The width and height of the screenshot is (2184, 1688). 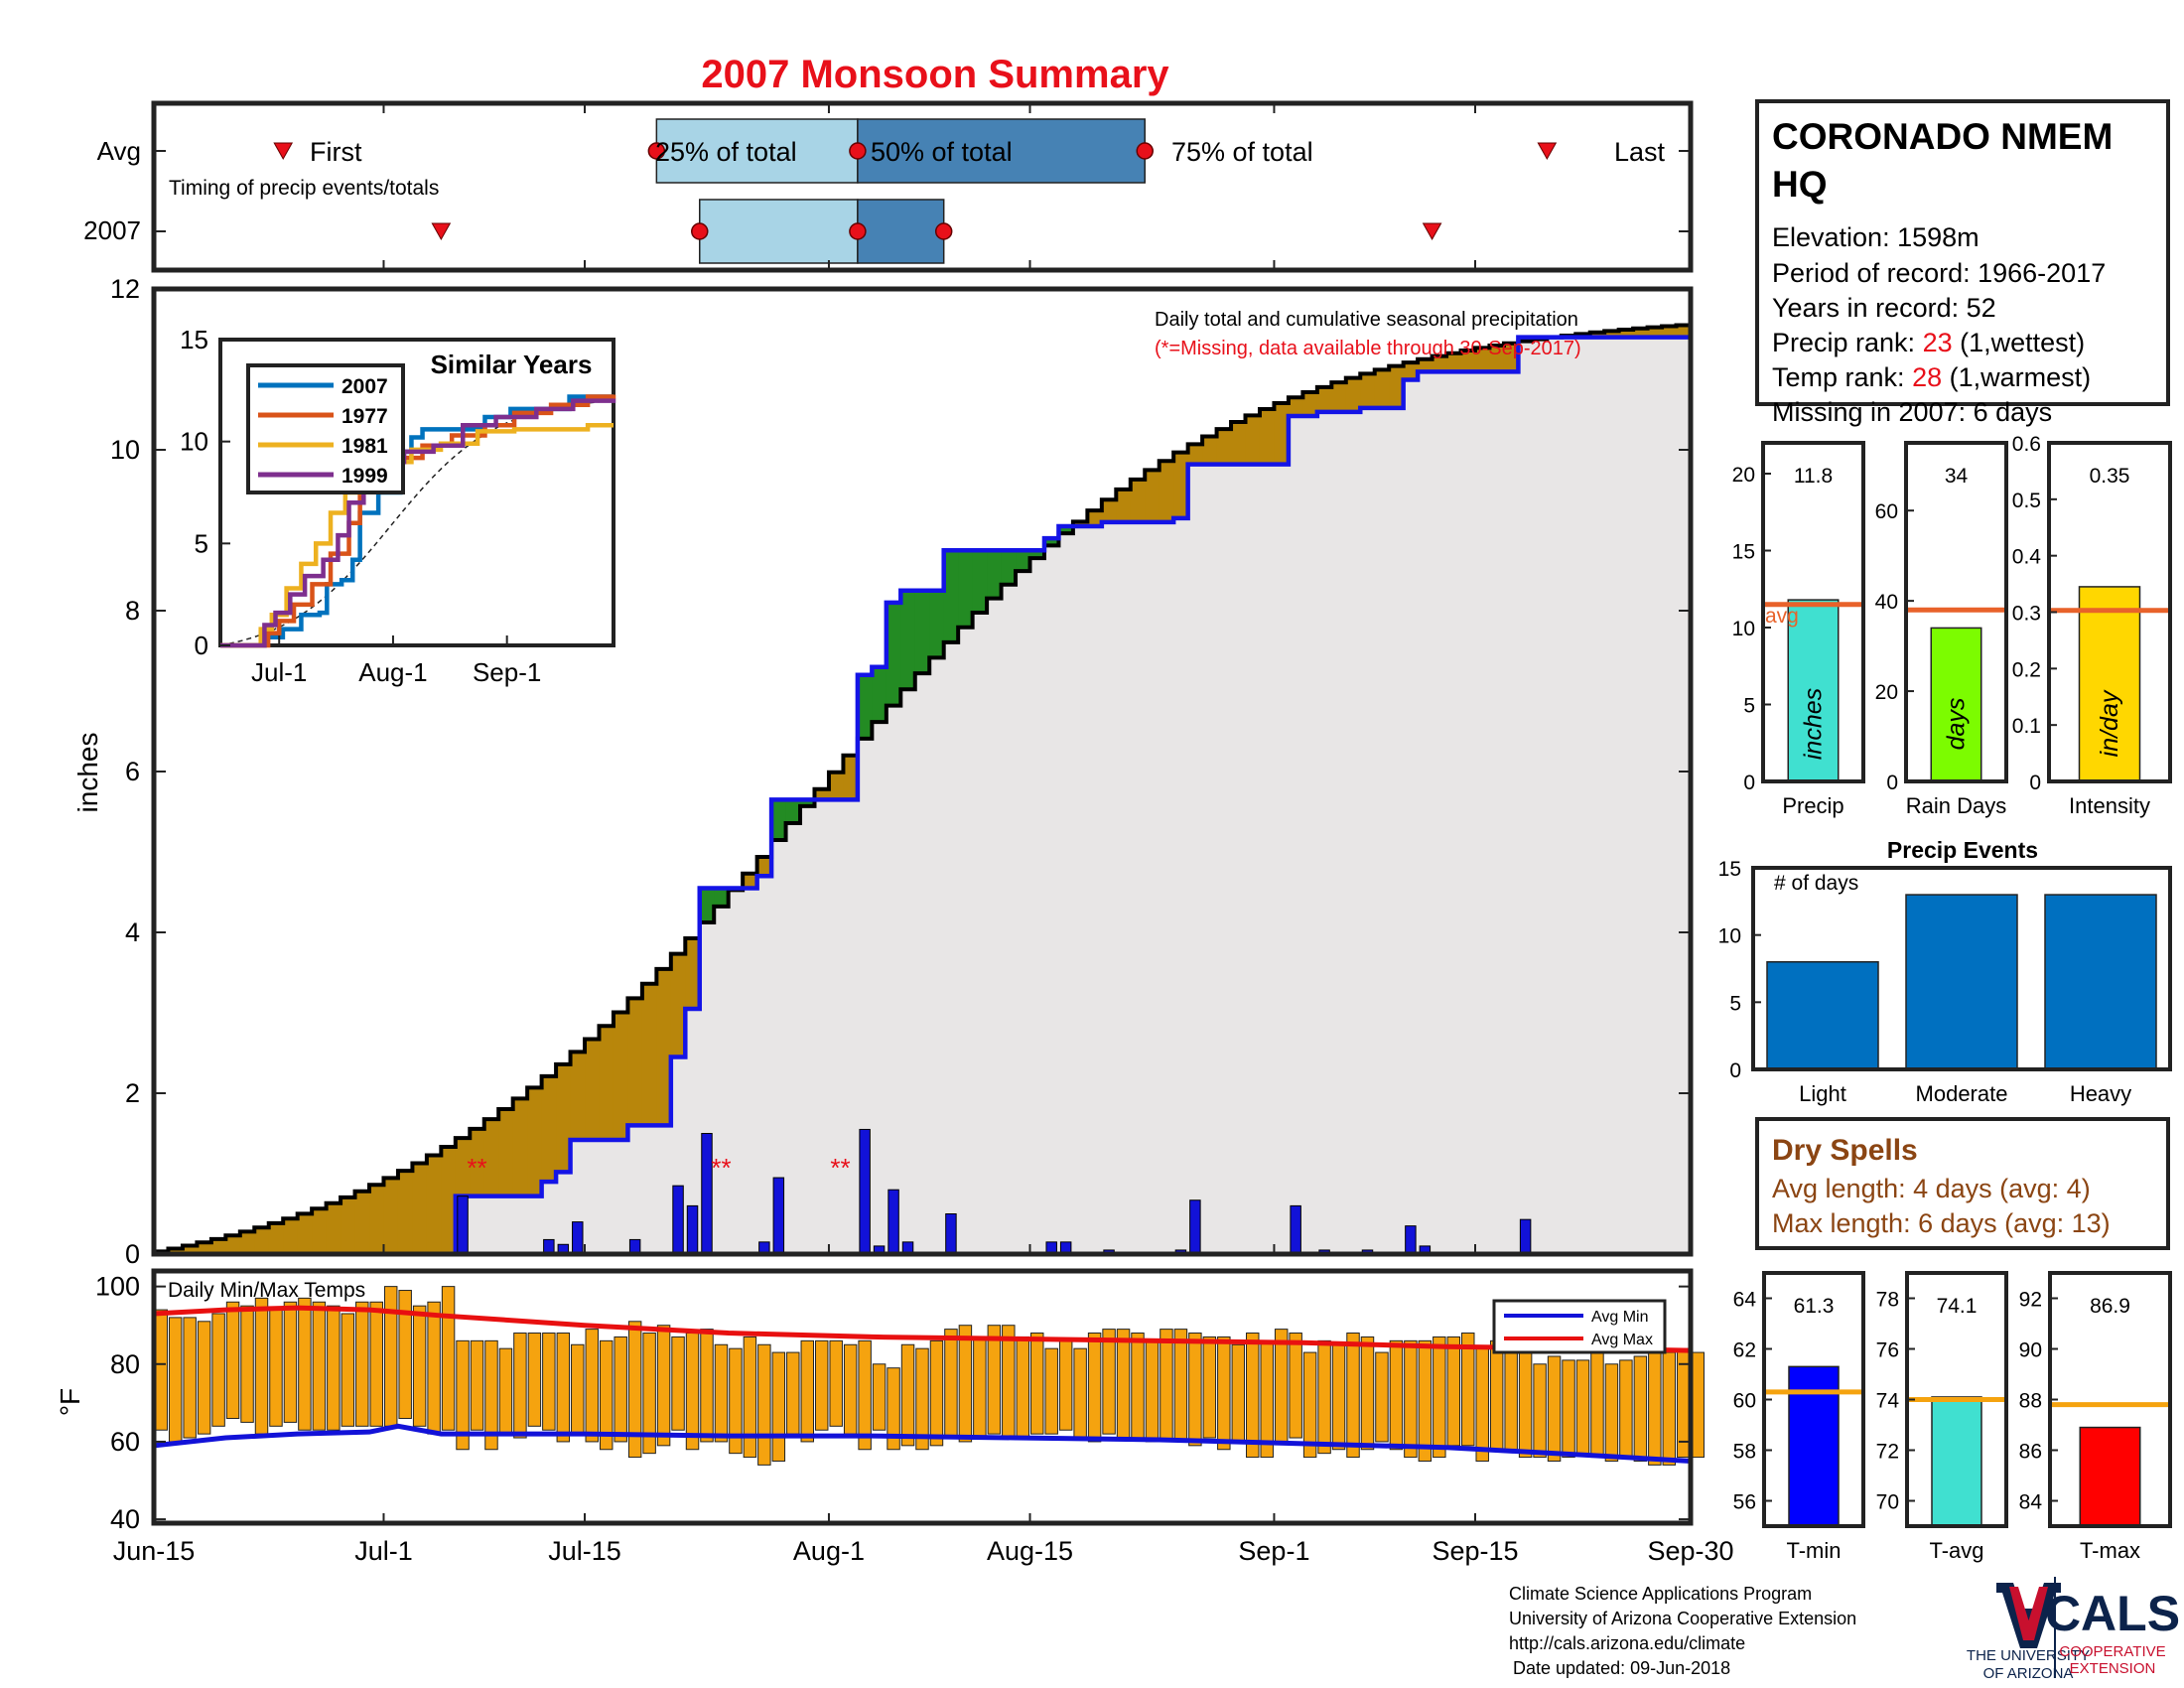 I want to click on main-ytick-label: 0, so click(x=132, y=1254).